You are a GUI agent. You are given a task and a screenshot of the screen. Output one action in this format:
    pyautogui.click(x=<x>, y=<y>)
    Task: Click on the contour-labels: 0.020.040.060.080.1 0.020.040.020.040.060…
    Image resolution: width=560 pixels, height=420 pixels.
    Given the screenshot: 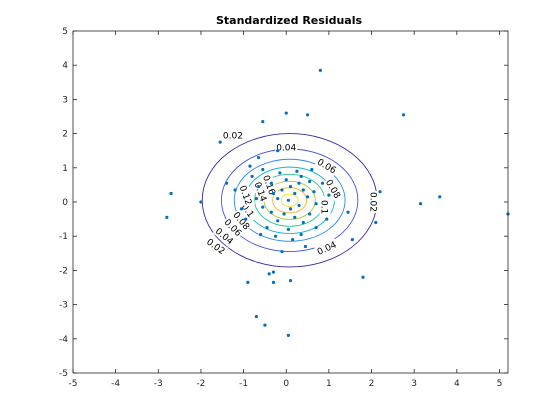 What is the action you would take?
    pyautogui.click(x=291, y=193)
    